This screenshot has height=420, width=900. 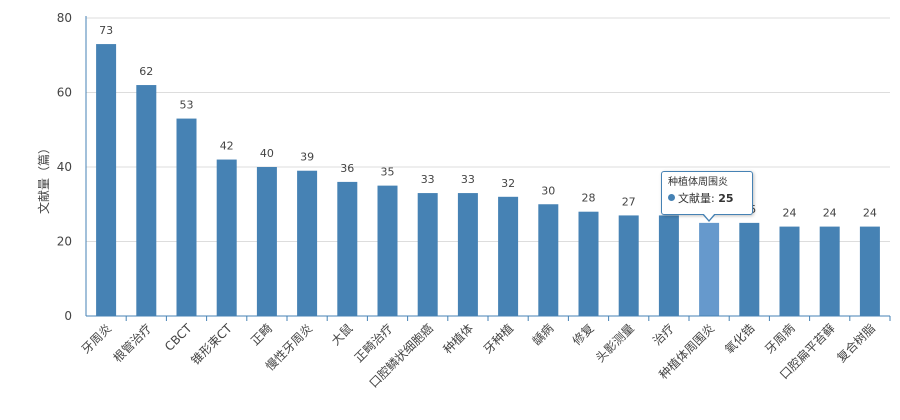 What do you see at coordinates (694, 198) in the screenshot?
I see `tooltip-series-label: 文献量` at bounding box center [694, 198].